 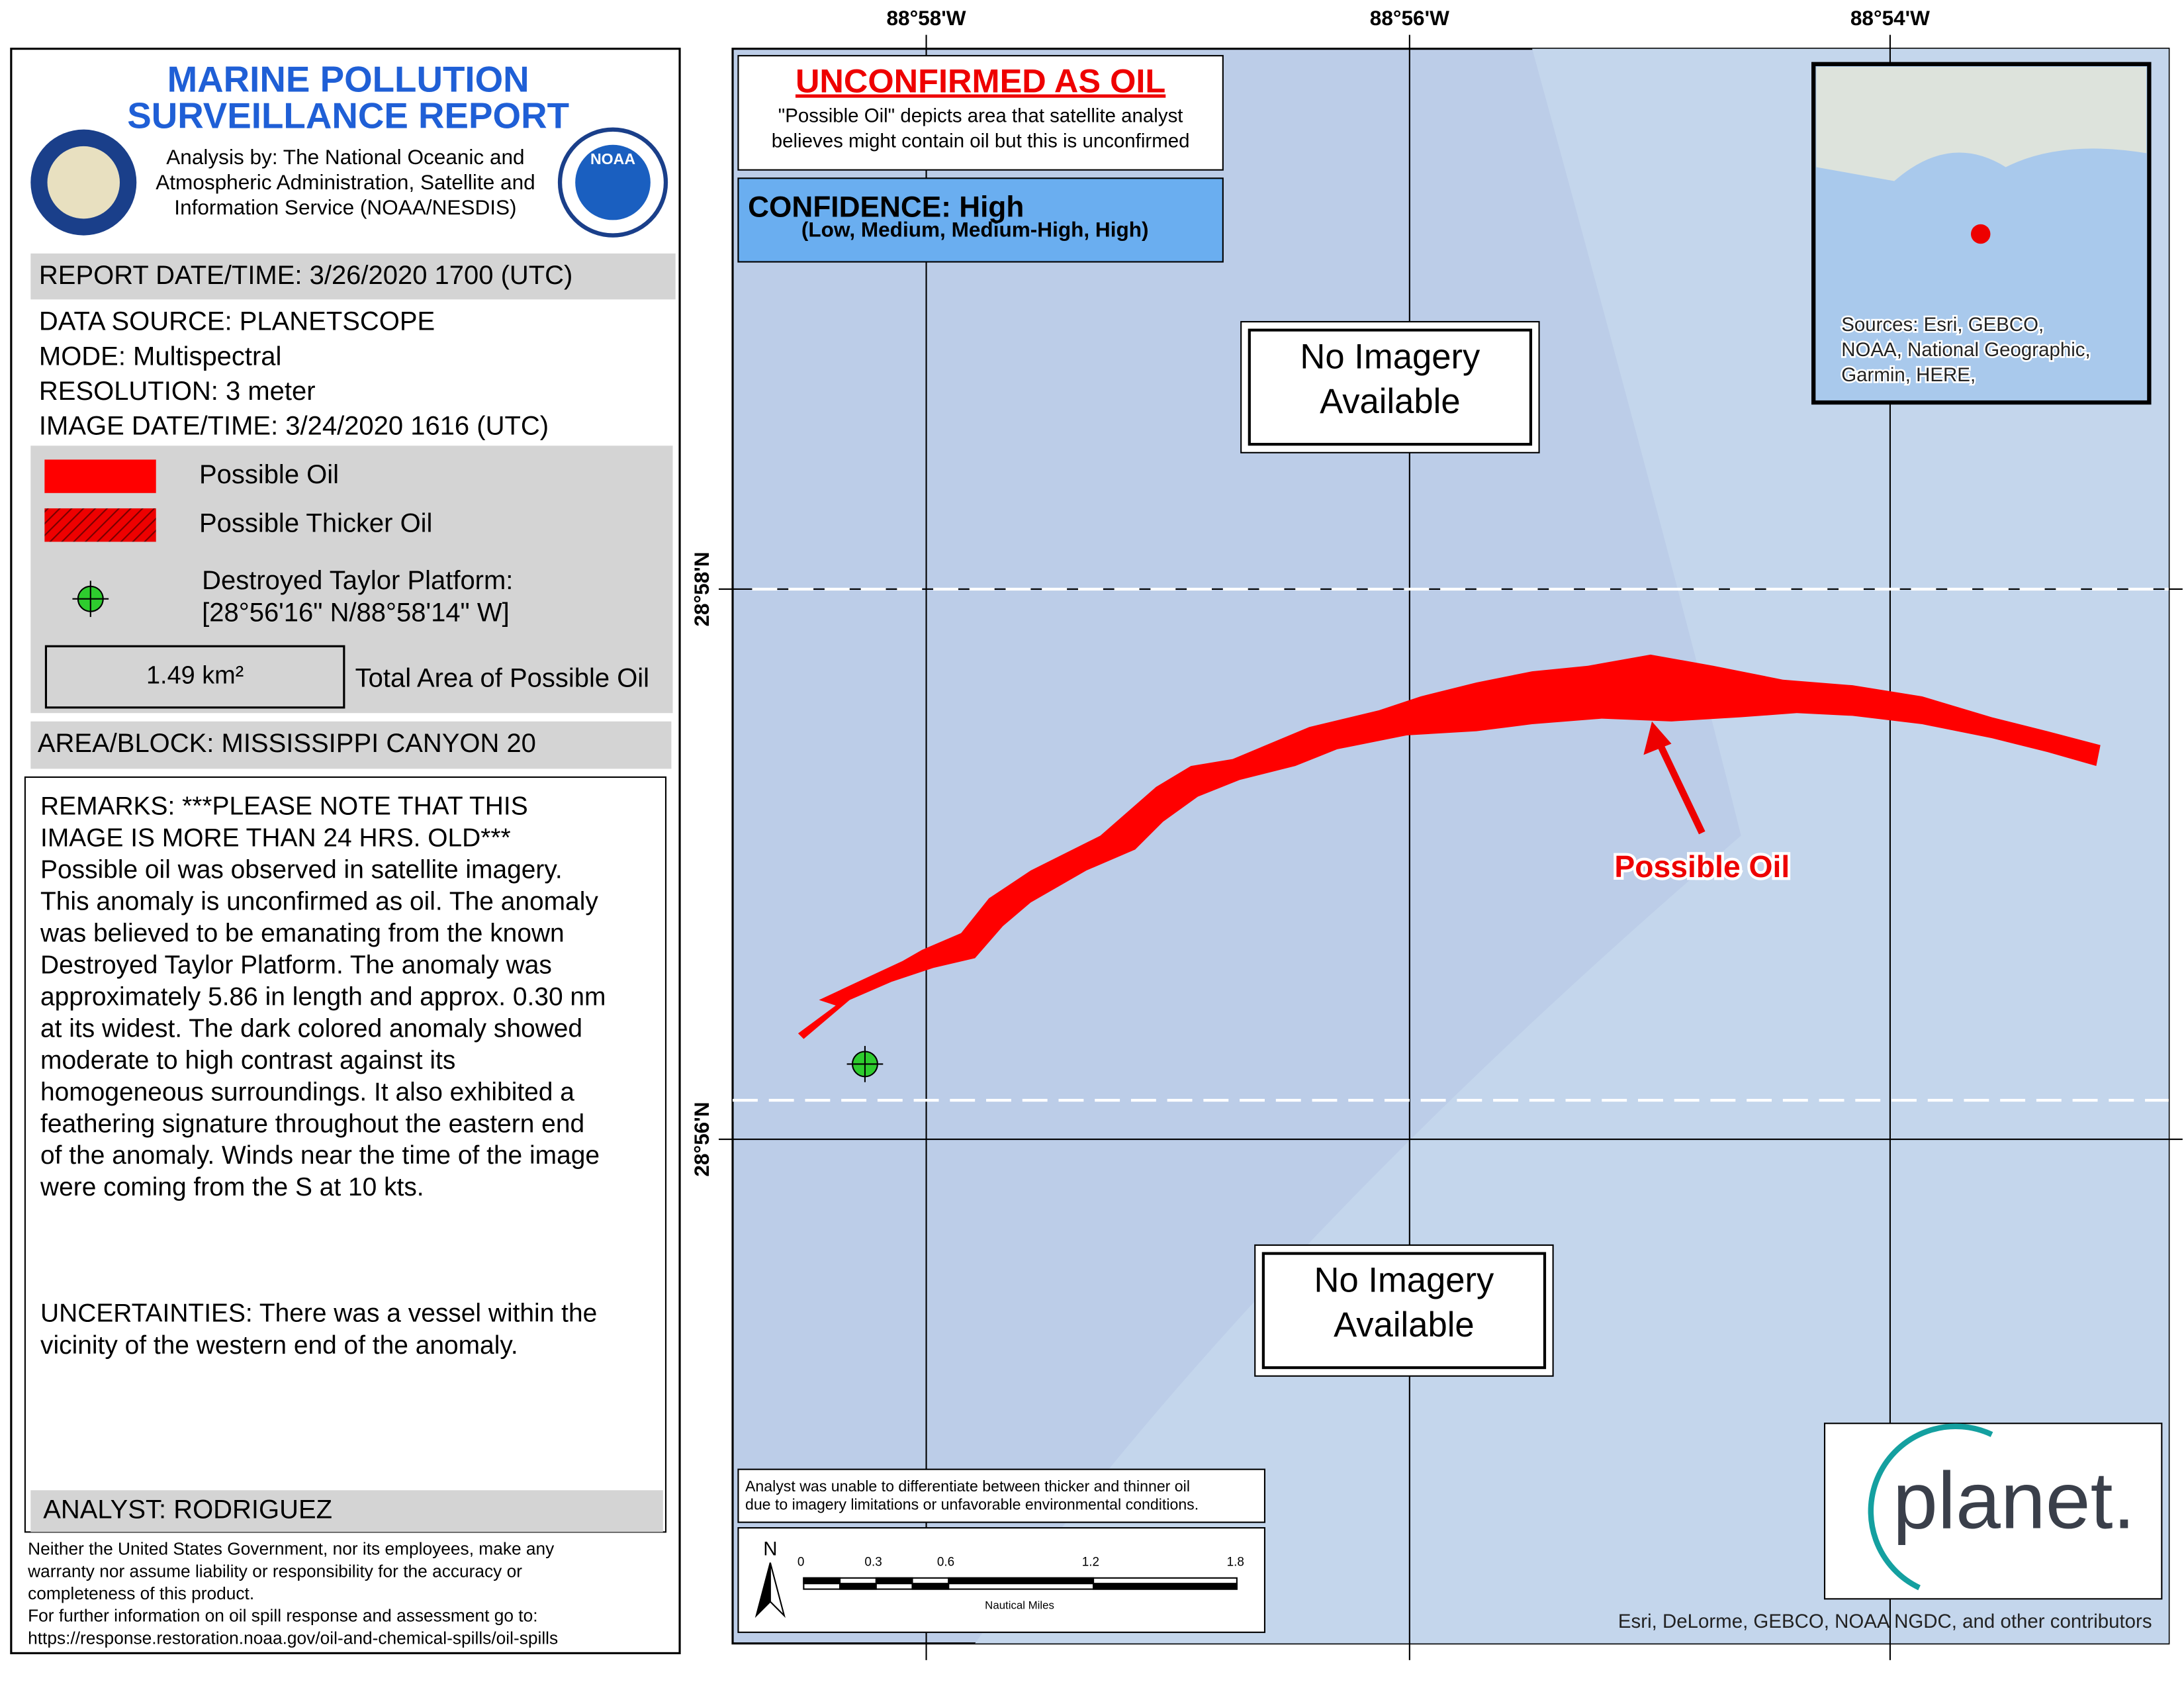 What do you see at coordinates (2014, 1501) in the screenshot?
I see `logo: planet.` at bounding box center [2014, 1501].